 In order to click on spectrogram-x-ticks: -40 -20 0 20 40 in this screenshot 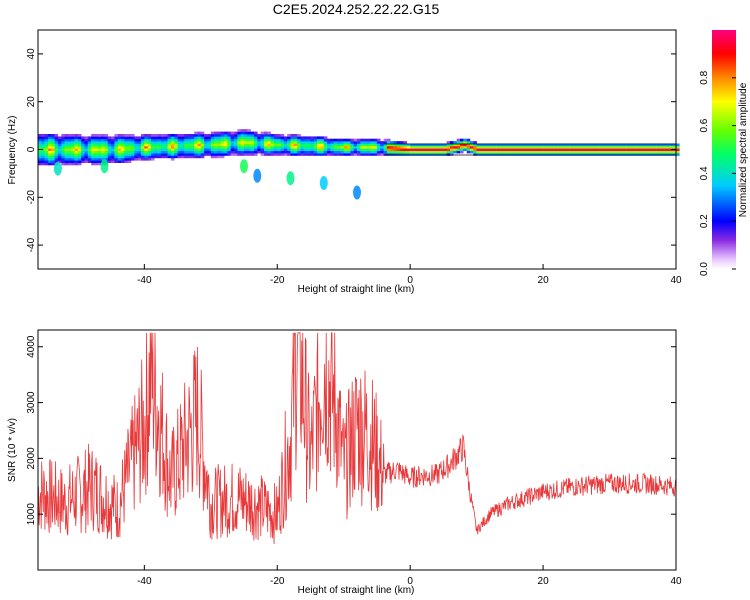, I will do `click(409, 275)`.